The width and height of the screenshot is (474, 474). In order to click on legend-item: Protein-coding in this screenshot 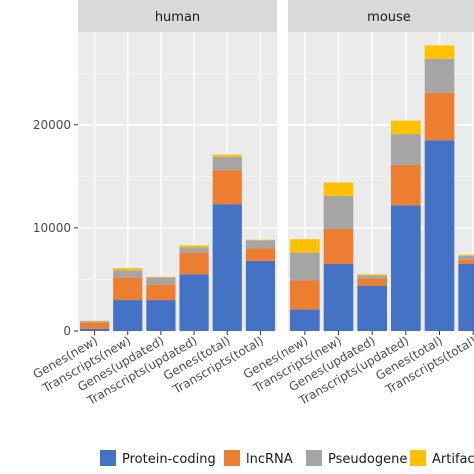, I will do `click(158, 458)`.